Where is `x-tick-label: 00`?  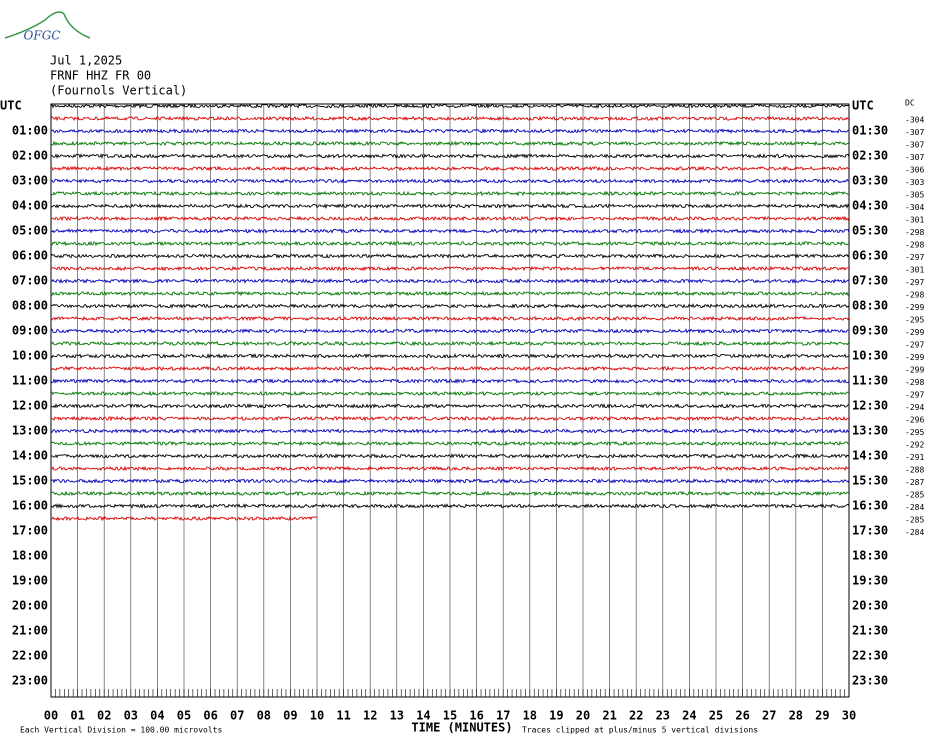
x-tick-label: 00 is located at coordinates (51, 716).